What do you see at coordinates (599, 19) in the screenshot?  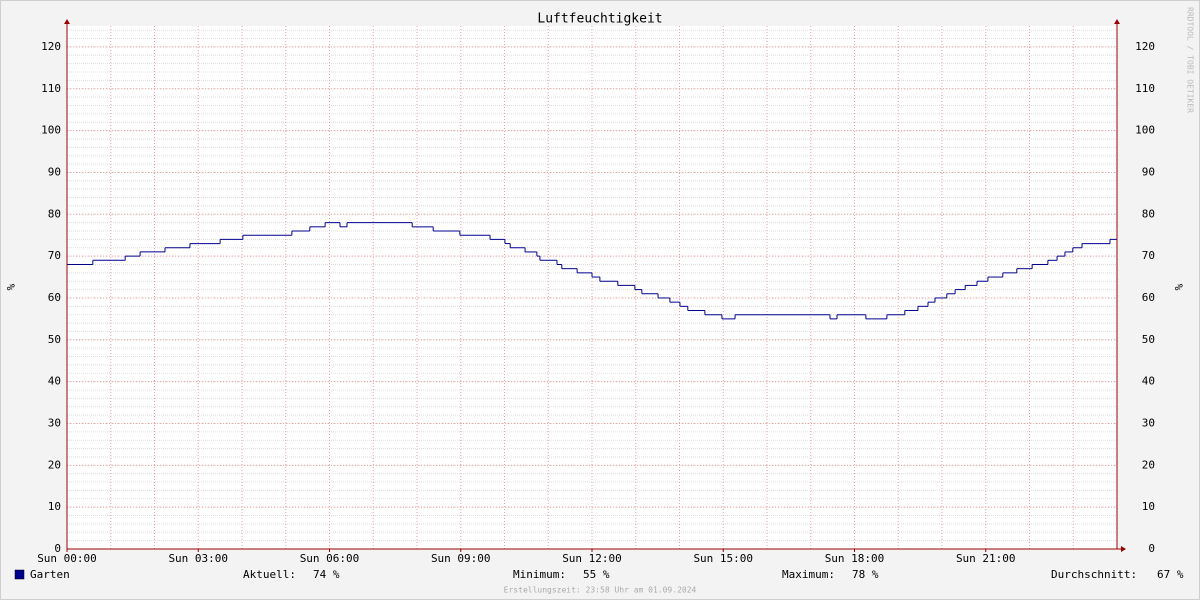 I see `chart-title: Luftfeuchtigkeit` at bounding box center [599, 19].